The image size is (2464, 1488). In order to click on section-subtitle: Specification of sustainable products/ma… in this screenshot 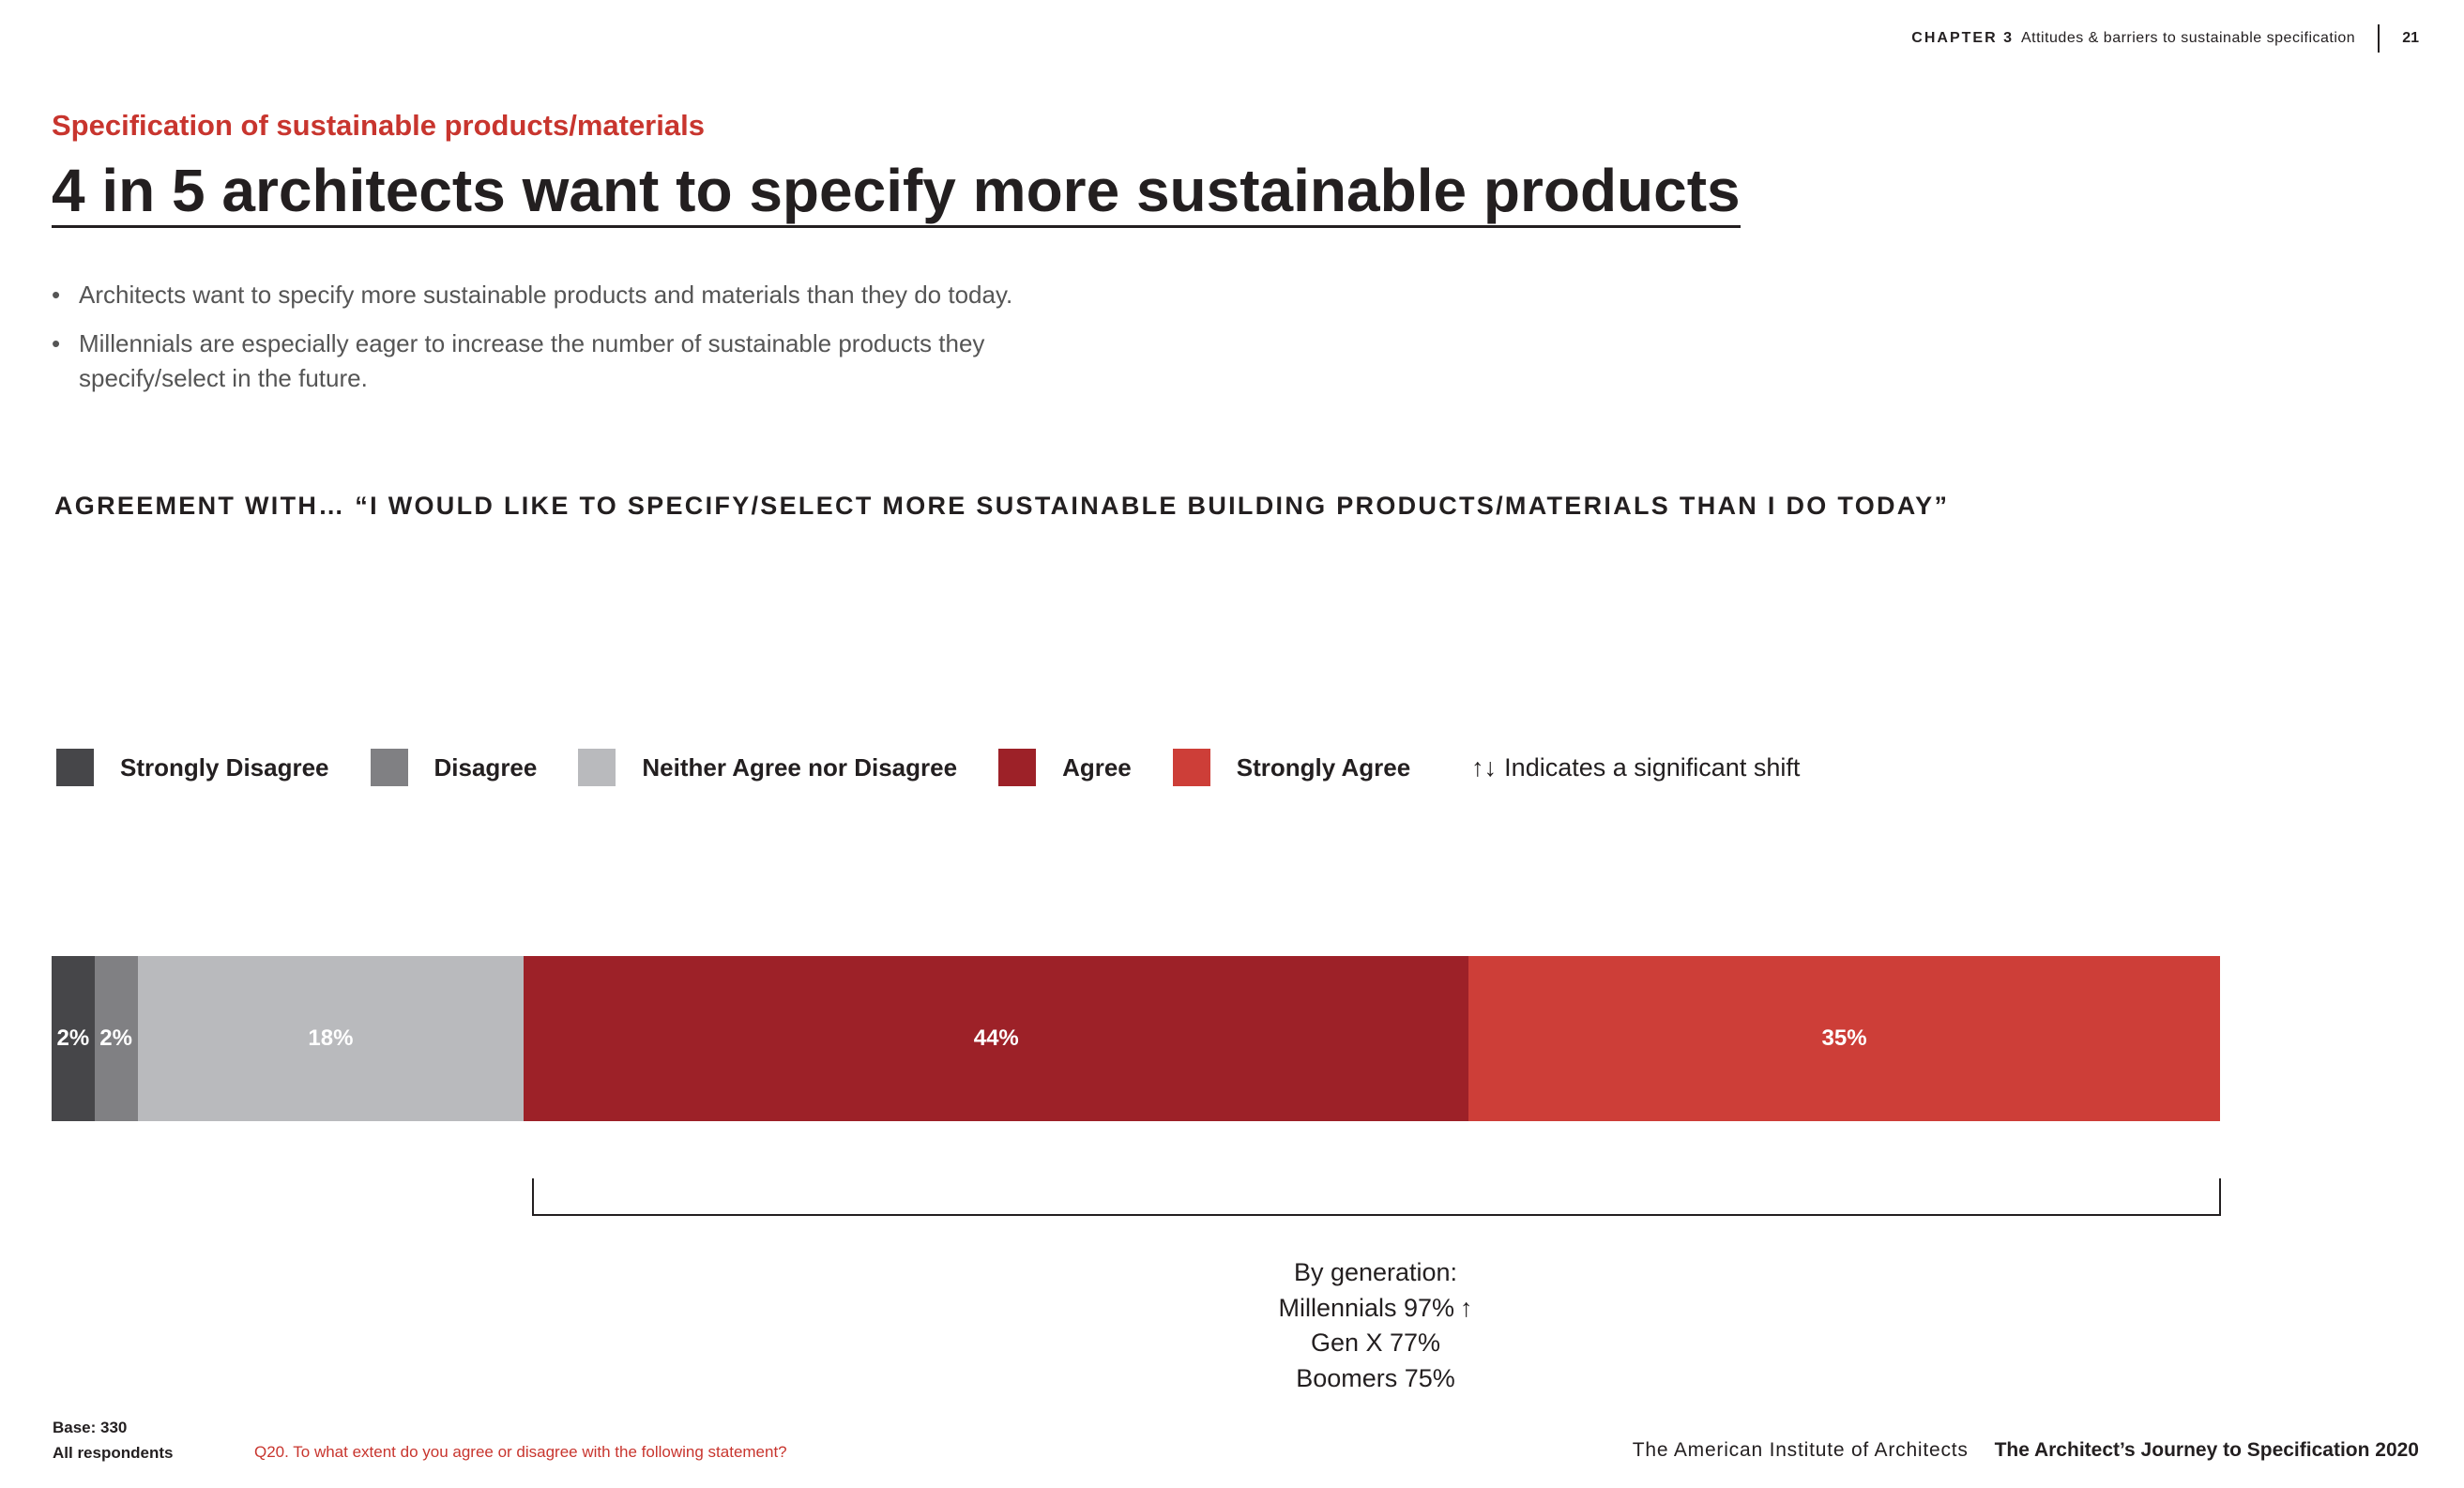, I will do `click(378, 126)`.